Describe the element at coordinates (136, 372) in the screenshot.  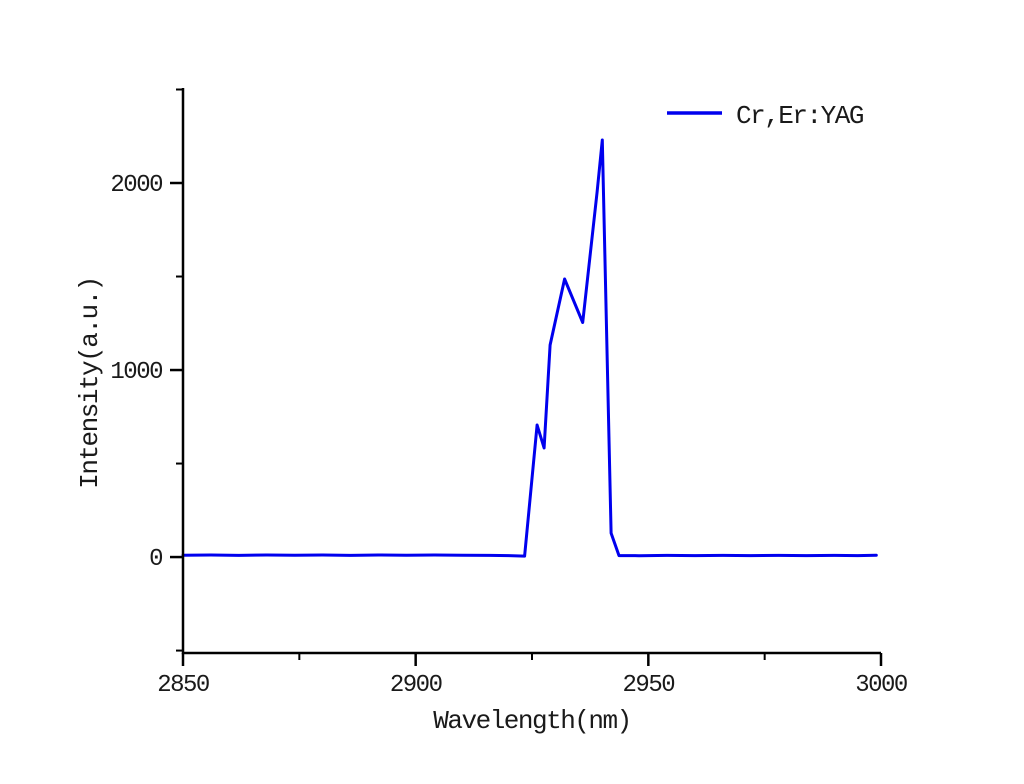
I see `y-tick-label: 1000` at that location.